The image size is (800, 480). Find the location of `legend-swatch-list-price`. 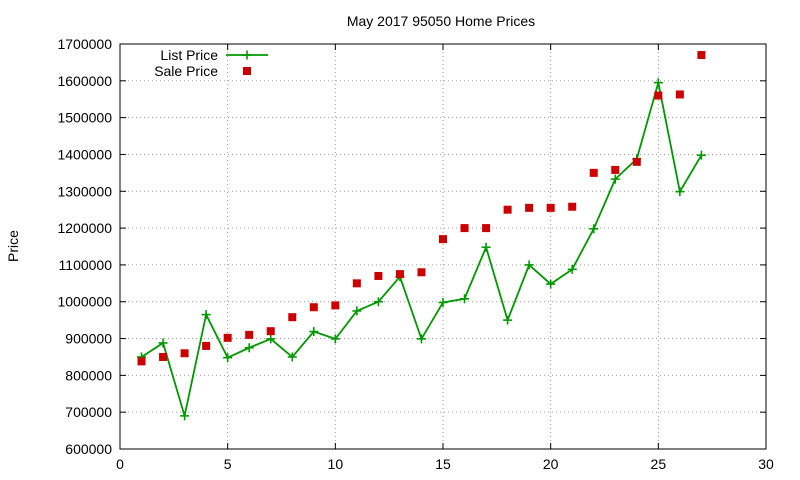

legend-swatch-list-price is located at coordinates (247, 55).